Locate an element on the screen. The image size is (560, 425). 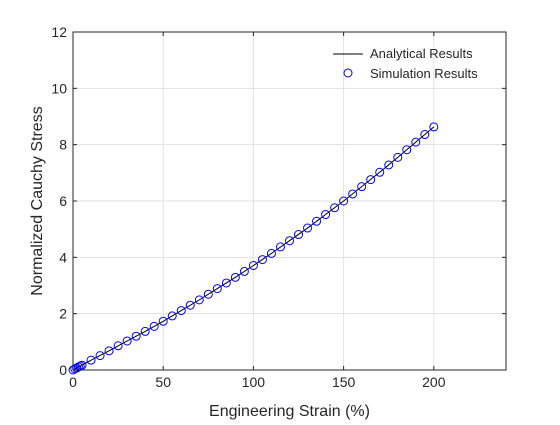
x-tick-label: 150 is located at coordinates (344, 382).